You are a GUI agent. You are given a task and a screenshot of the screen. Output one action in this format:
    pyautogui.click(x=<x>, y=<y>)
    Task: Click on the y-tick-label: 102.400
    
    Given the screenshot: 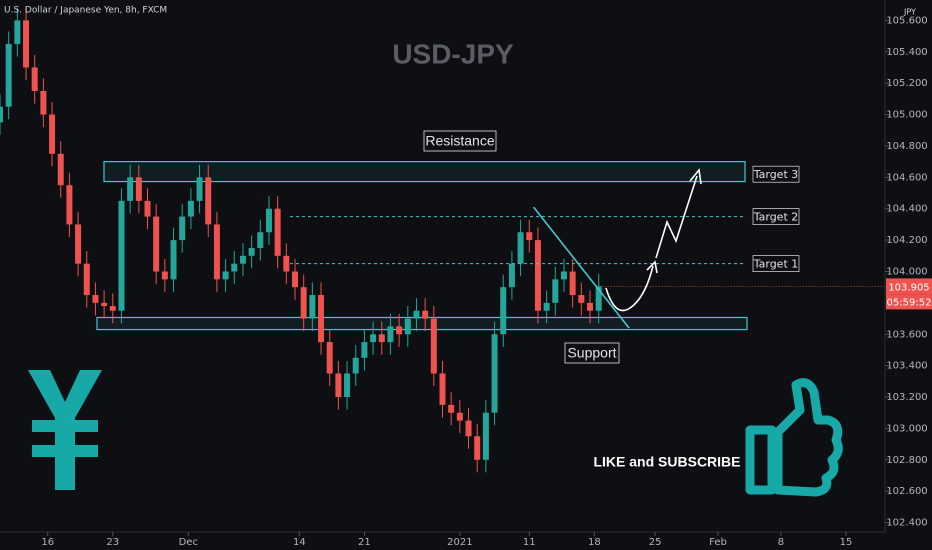 What is the action you would take?
    pyautogui.click(x=906, y=523)
    